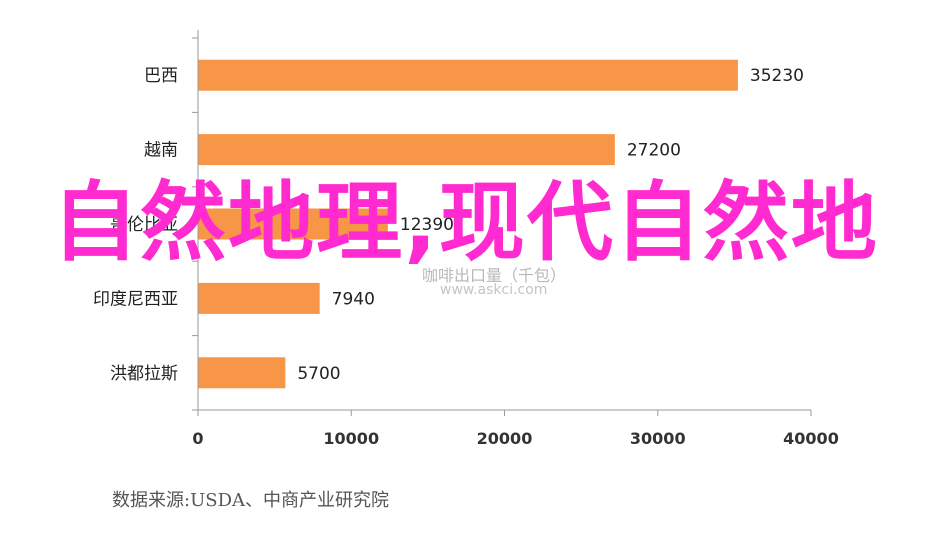 The image size is (931, 539). I want to click on x-tick-label-0: 0, so click(197, 438).